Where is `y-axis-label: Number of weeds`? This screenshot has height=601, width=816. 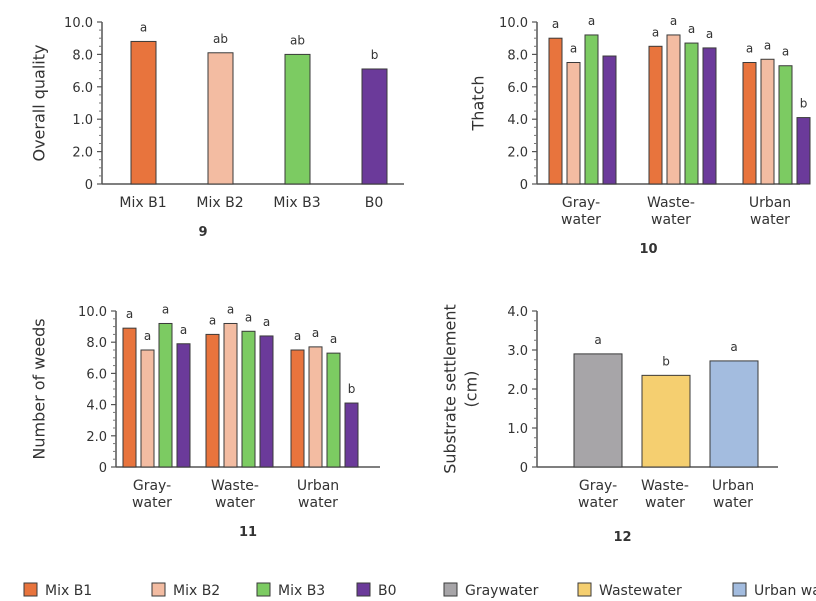
y-axis-label: Number of weeds is located at coordinates (39, 388).